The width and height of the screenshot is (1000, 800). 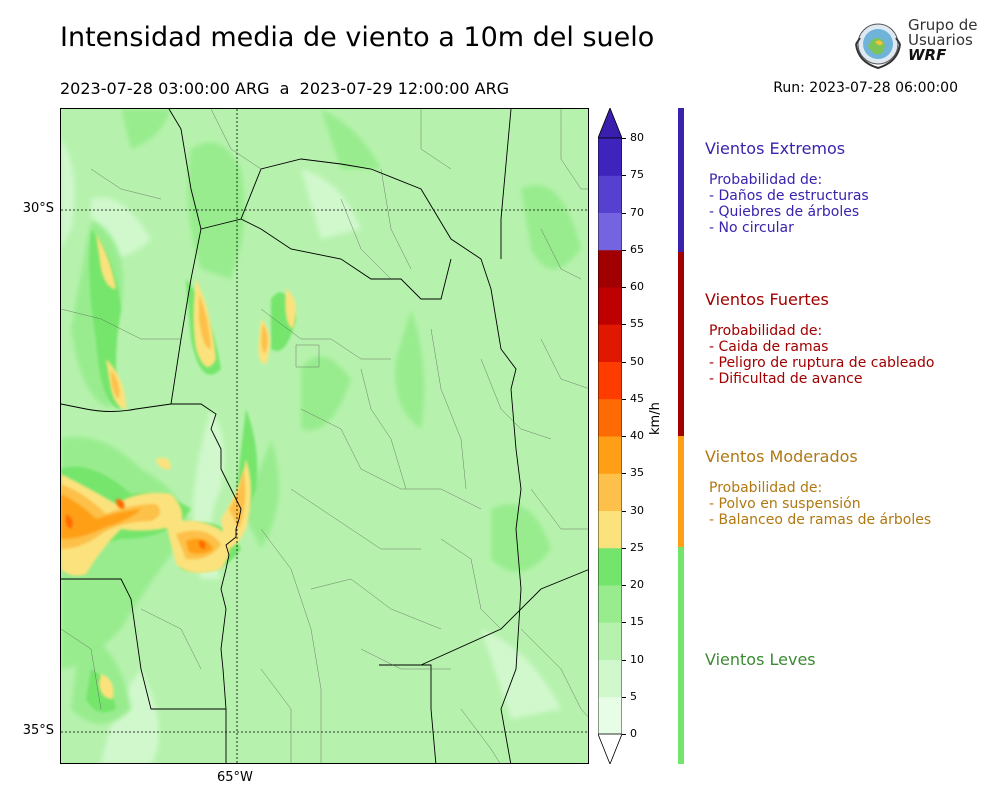 I want to click on category-title: Vientos Fuertes, so click(x=767, y=299).